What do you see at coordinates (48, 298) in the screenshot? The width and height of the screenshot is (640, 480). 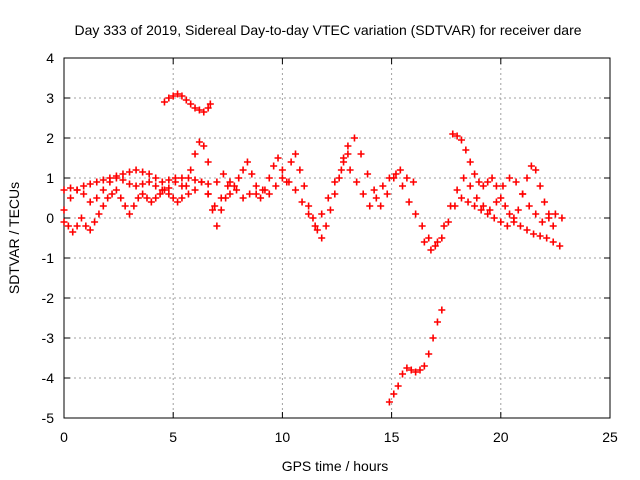 I see `y-tick-label: -2` at bounding box center [48, 298].